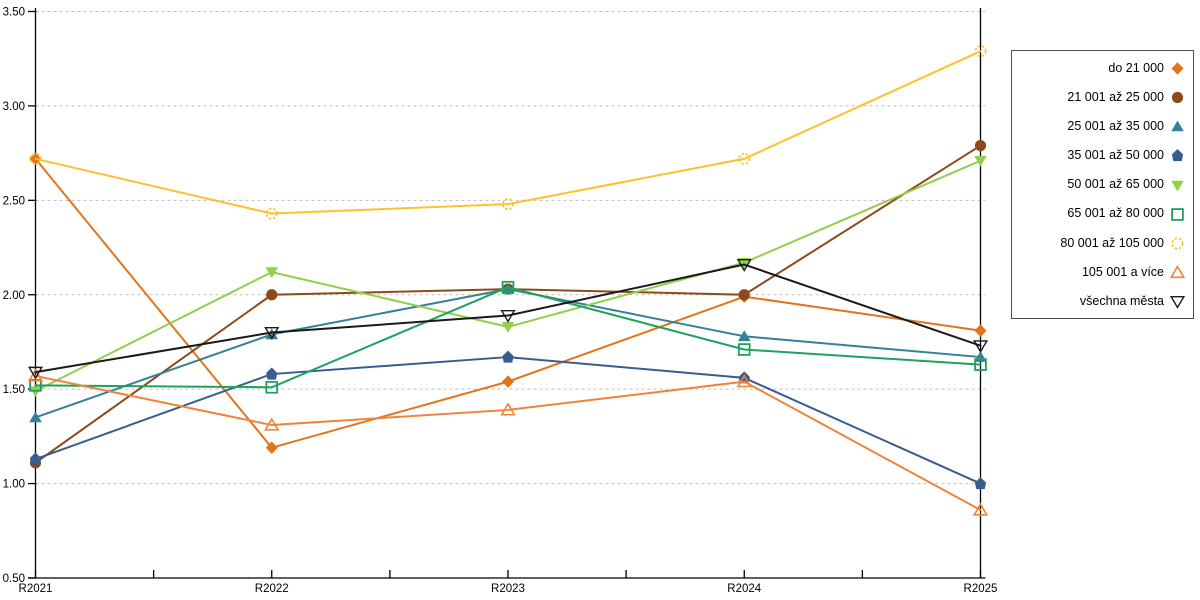  I want to click on x-axis-tick-label: R2021, so click(36, 589).